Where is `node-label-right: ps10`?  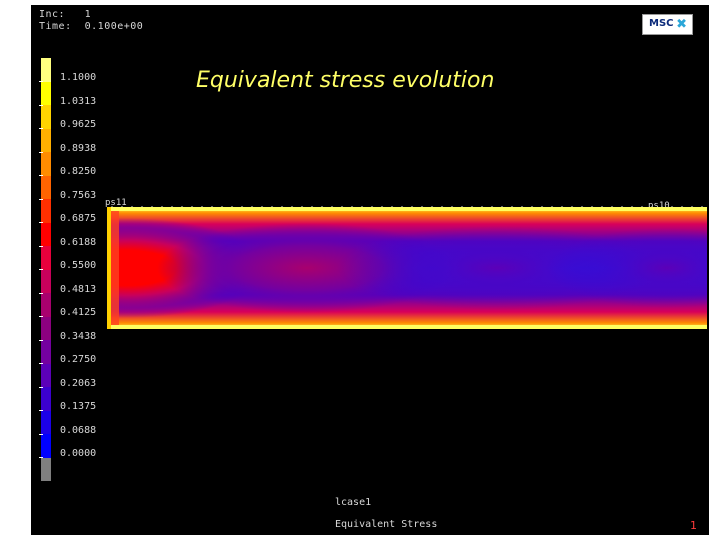
node-label-right: ps10 is located at coordinates (659, 206).